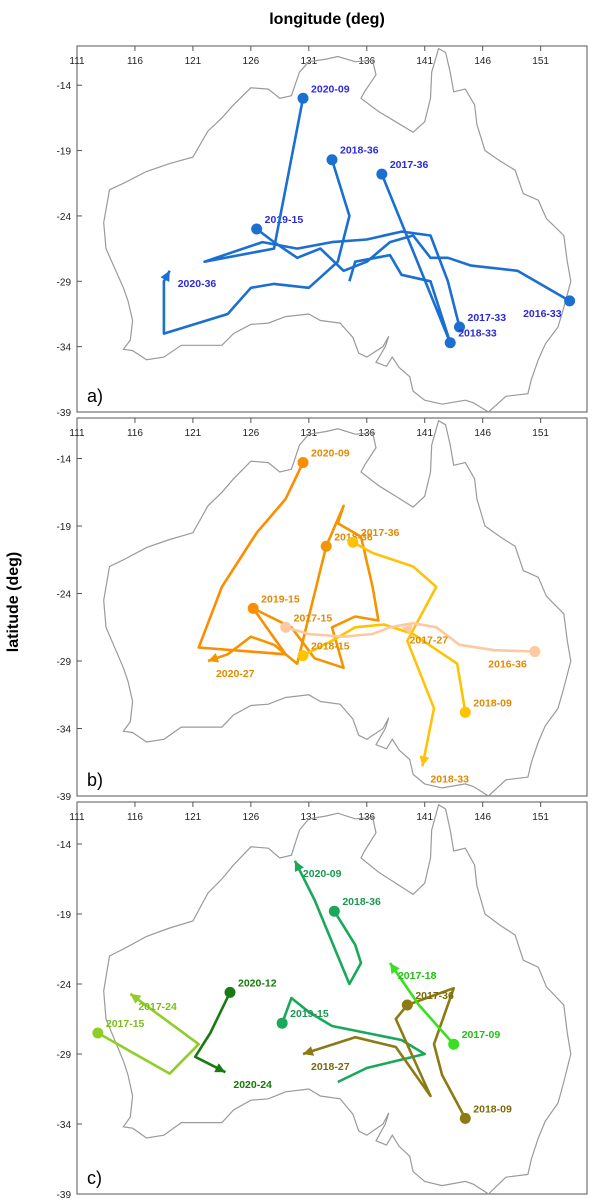  Describe the element at coordinates (235, 674) in the screenshot. I see `point-label: 2020-27` at that location.